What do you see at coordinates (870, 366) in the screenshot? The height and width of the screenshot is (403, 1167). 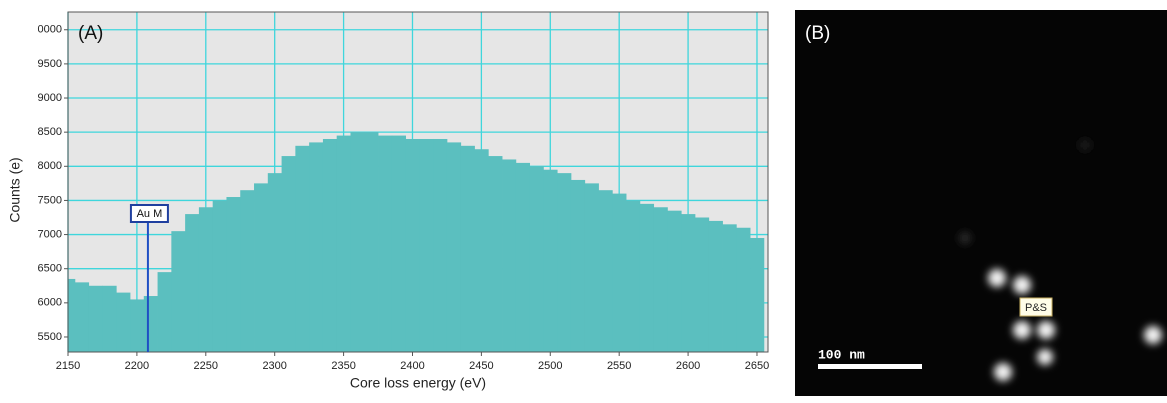 I see `scale-bar` at bounding box center [870, 366].